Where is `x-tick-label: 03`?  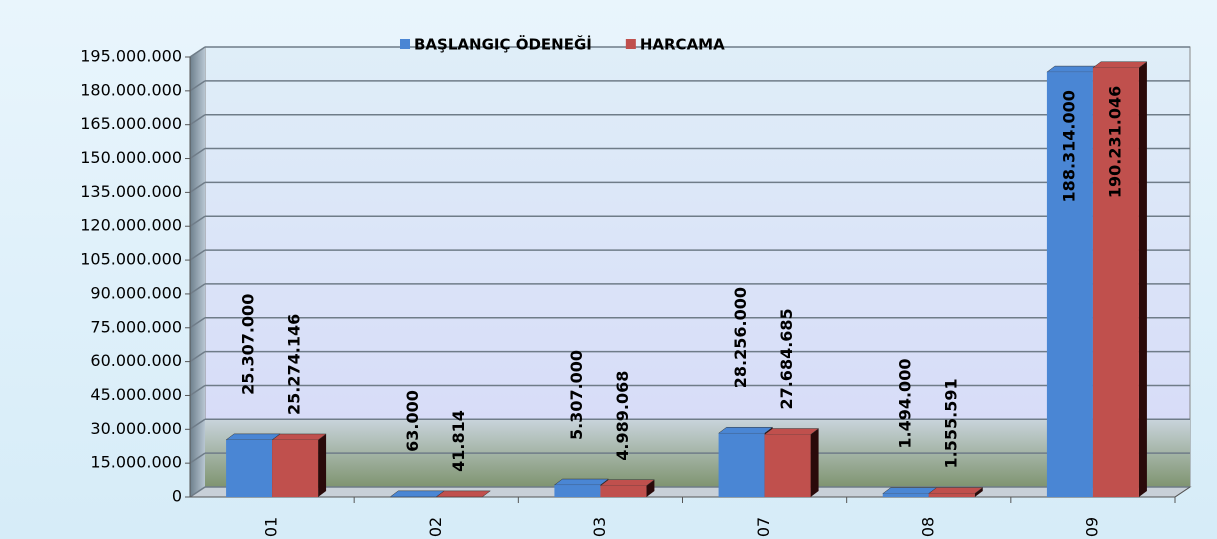
x-tick-label: 03 is located at coordinates (599, 527).